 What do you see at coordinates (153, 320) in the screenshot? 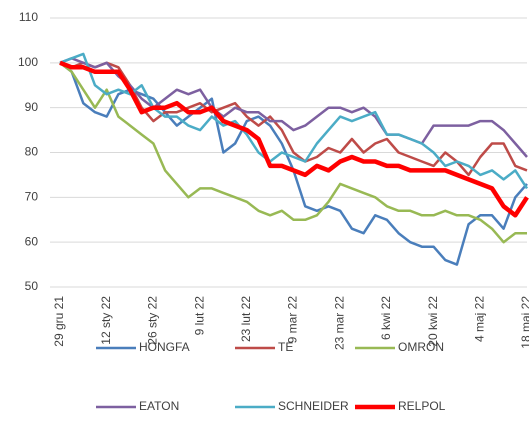
I see `x-tick-label: 26 sty 22` at bounding box center [153, 320].